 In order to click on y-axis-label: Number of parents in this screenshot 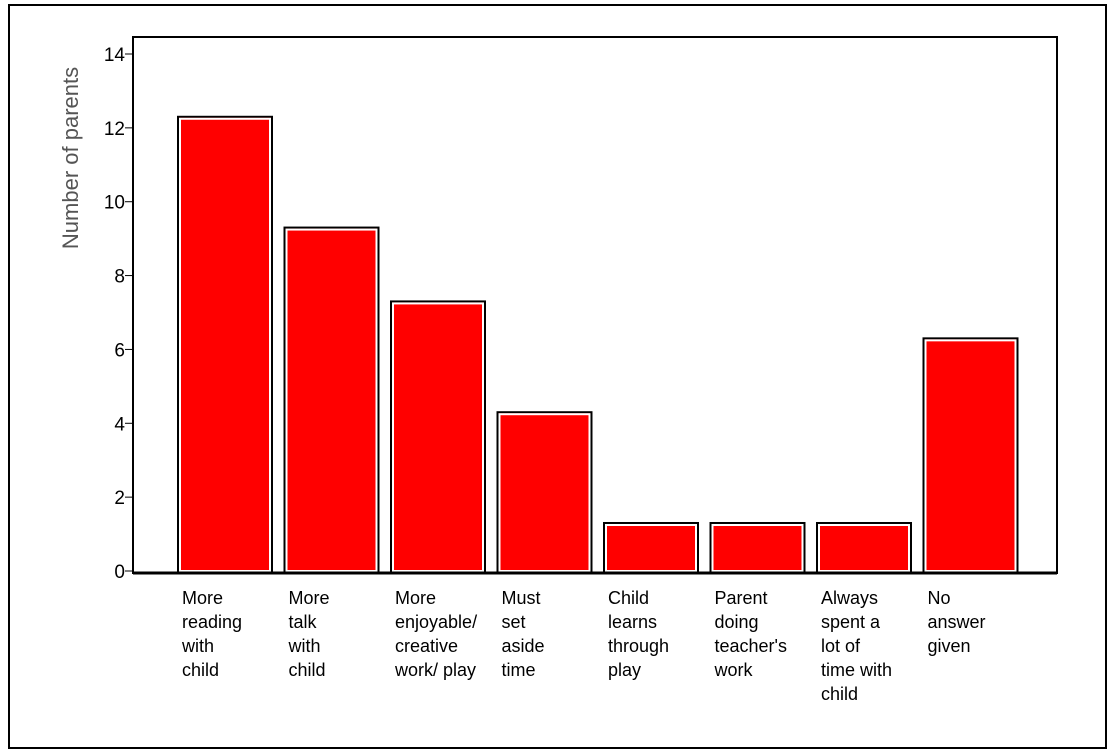, I will do `click(70, 158)`.